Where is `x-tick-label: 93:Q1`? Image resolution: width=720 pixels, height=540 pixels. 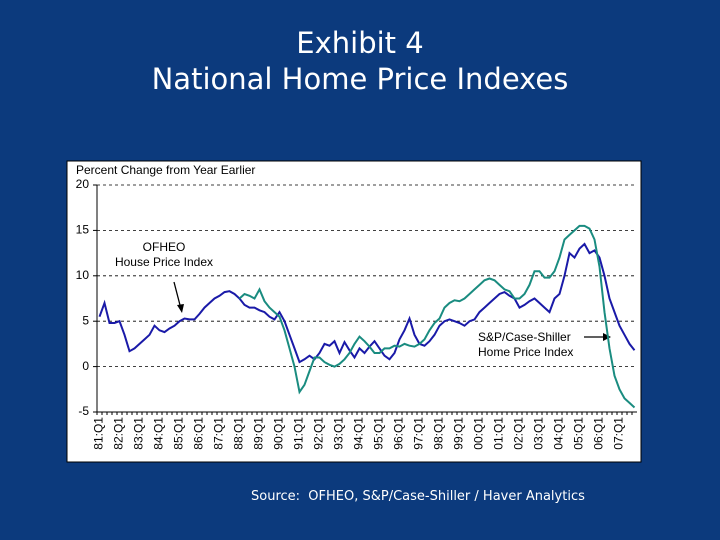
x-tick-label: 93:Q1 is located at coordinates (339, 433).